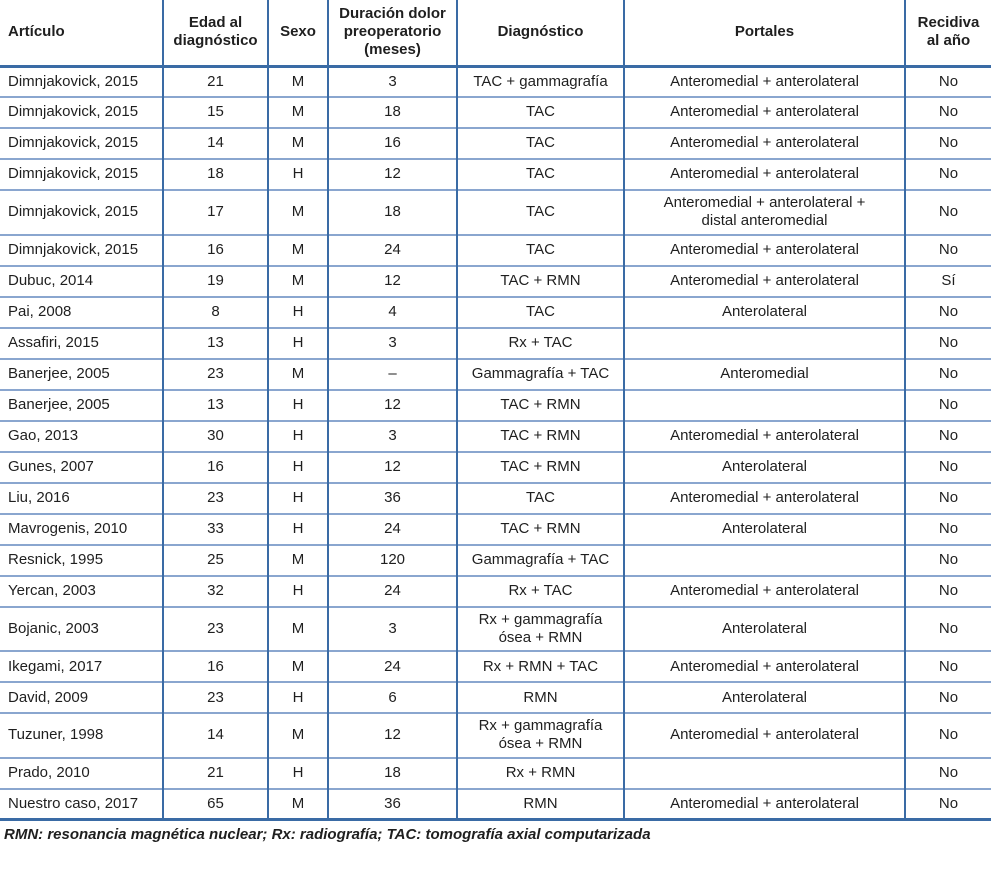 Image resolution: width=991 pixels, height=874 pixels. I want to click on cell-edad: 18, so click(215, 174).